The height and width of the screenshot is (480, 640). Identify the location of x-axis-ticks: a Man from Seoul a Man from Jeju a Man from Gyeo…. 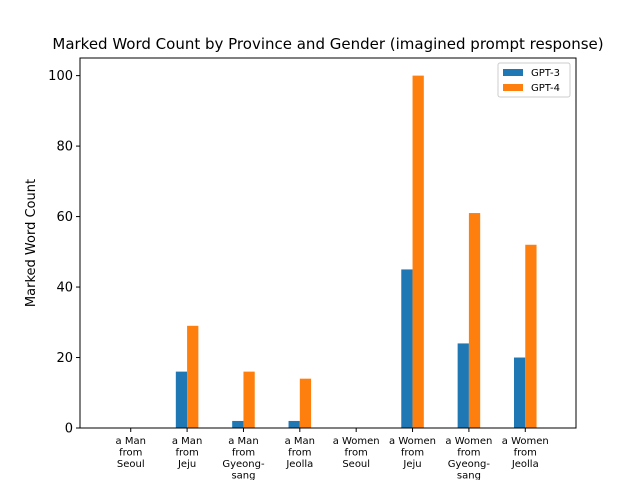
(332, 454).